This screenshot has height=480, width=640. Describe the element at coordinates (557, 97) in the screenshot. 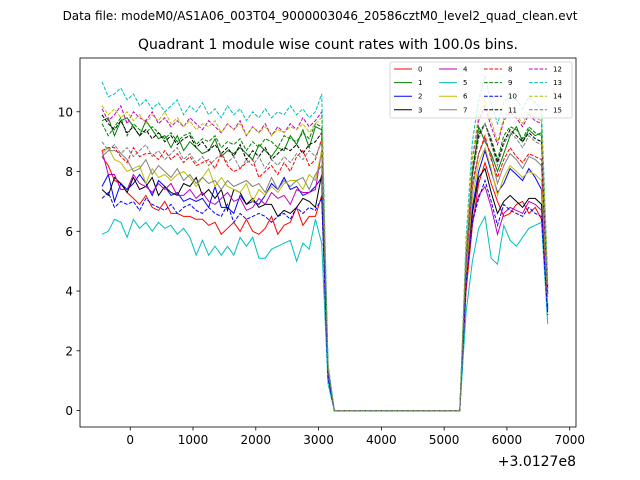

I see `legend-label-14: 14` at that location.